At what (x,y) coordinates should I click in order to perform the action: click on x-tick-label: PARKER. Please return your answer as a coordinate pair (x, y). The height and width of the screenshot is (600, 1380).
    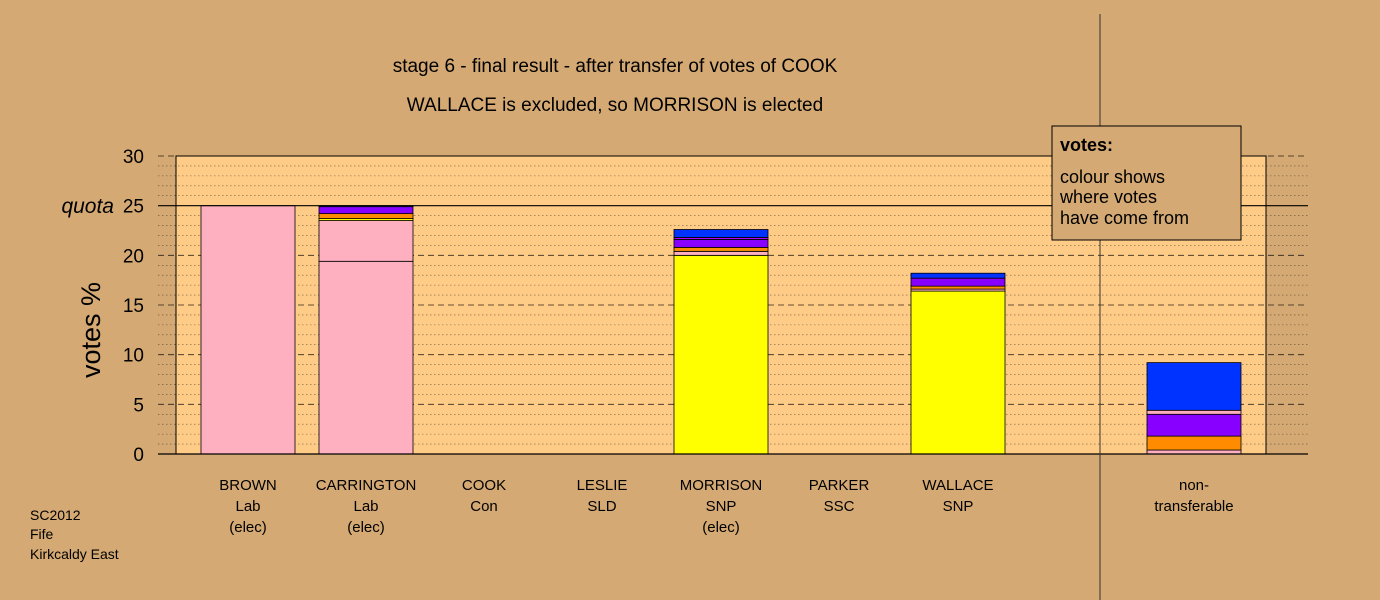
    Looking at the image, I should click on (839, 485).